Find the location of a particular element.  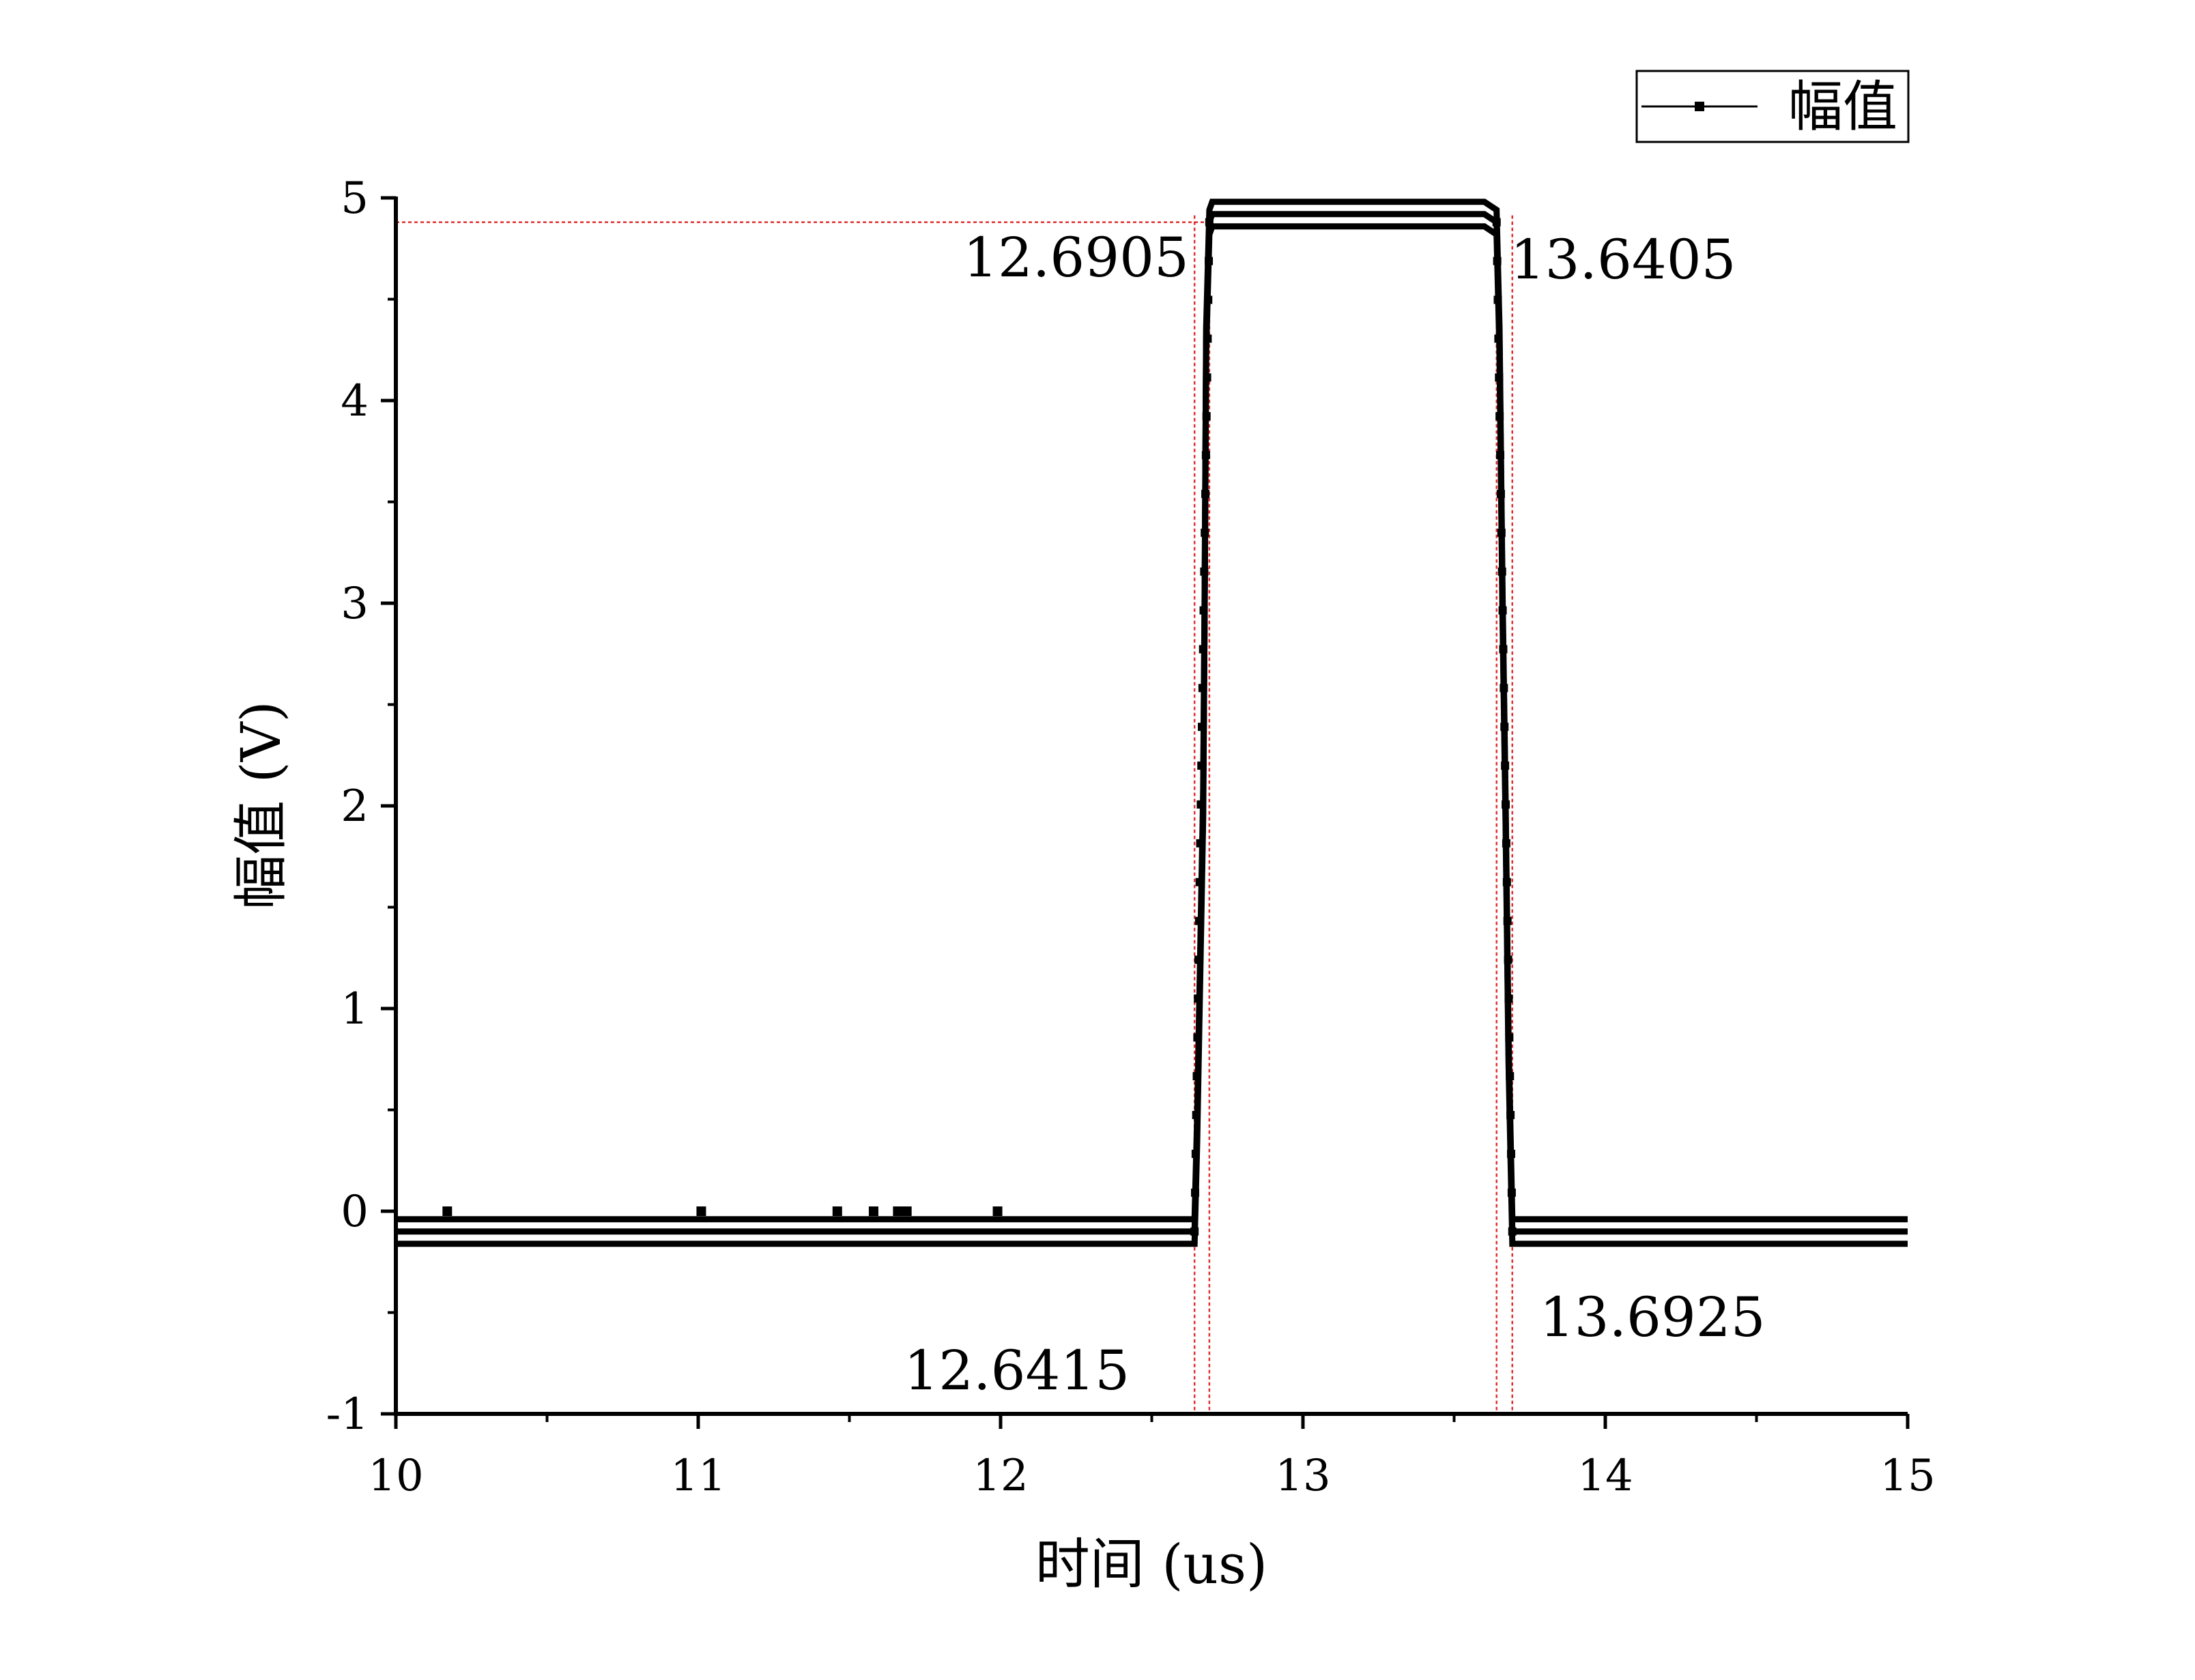

y-tick-label: 0 is located at coordinates (355, 1212).